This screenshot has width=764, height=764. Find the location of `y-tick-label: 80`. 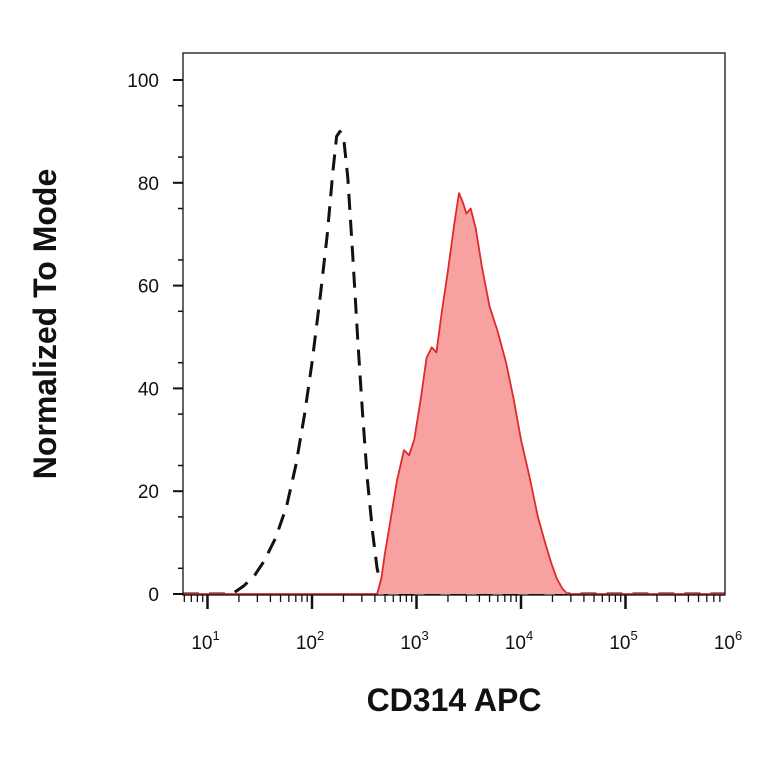

y-tick-label: 80 is located at coordinates (148, 184).